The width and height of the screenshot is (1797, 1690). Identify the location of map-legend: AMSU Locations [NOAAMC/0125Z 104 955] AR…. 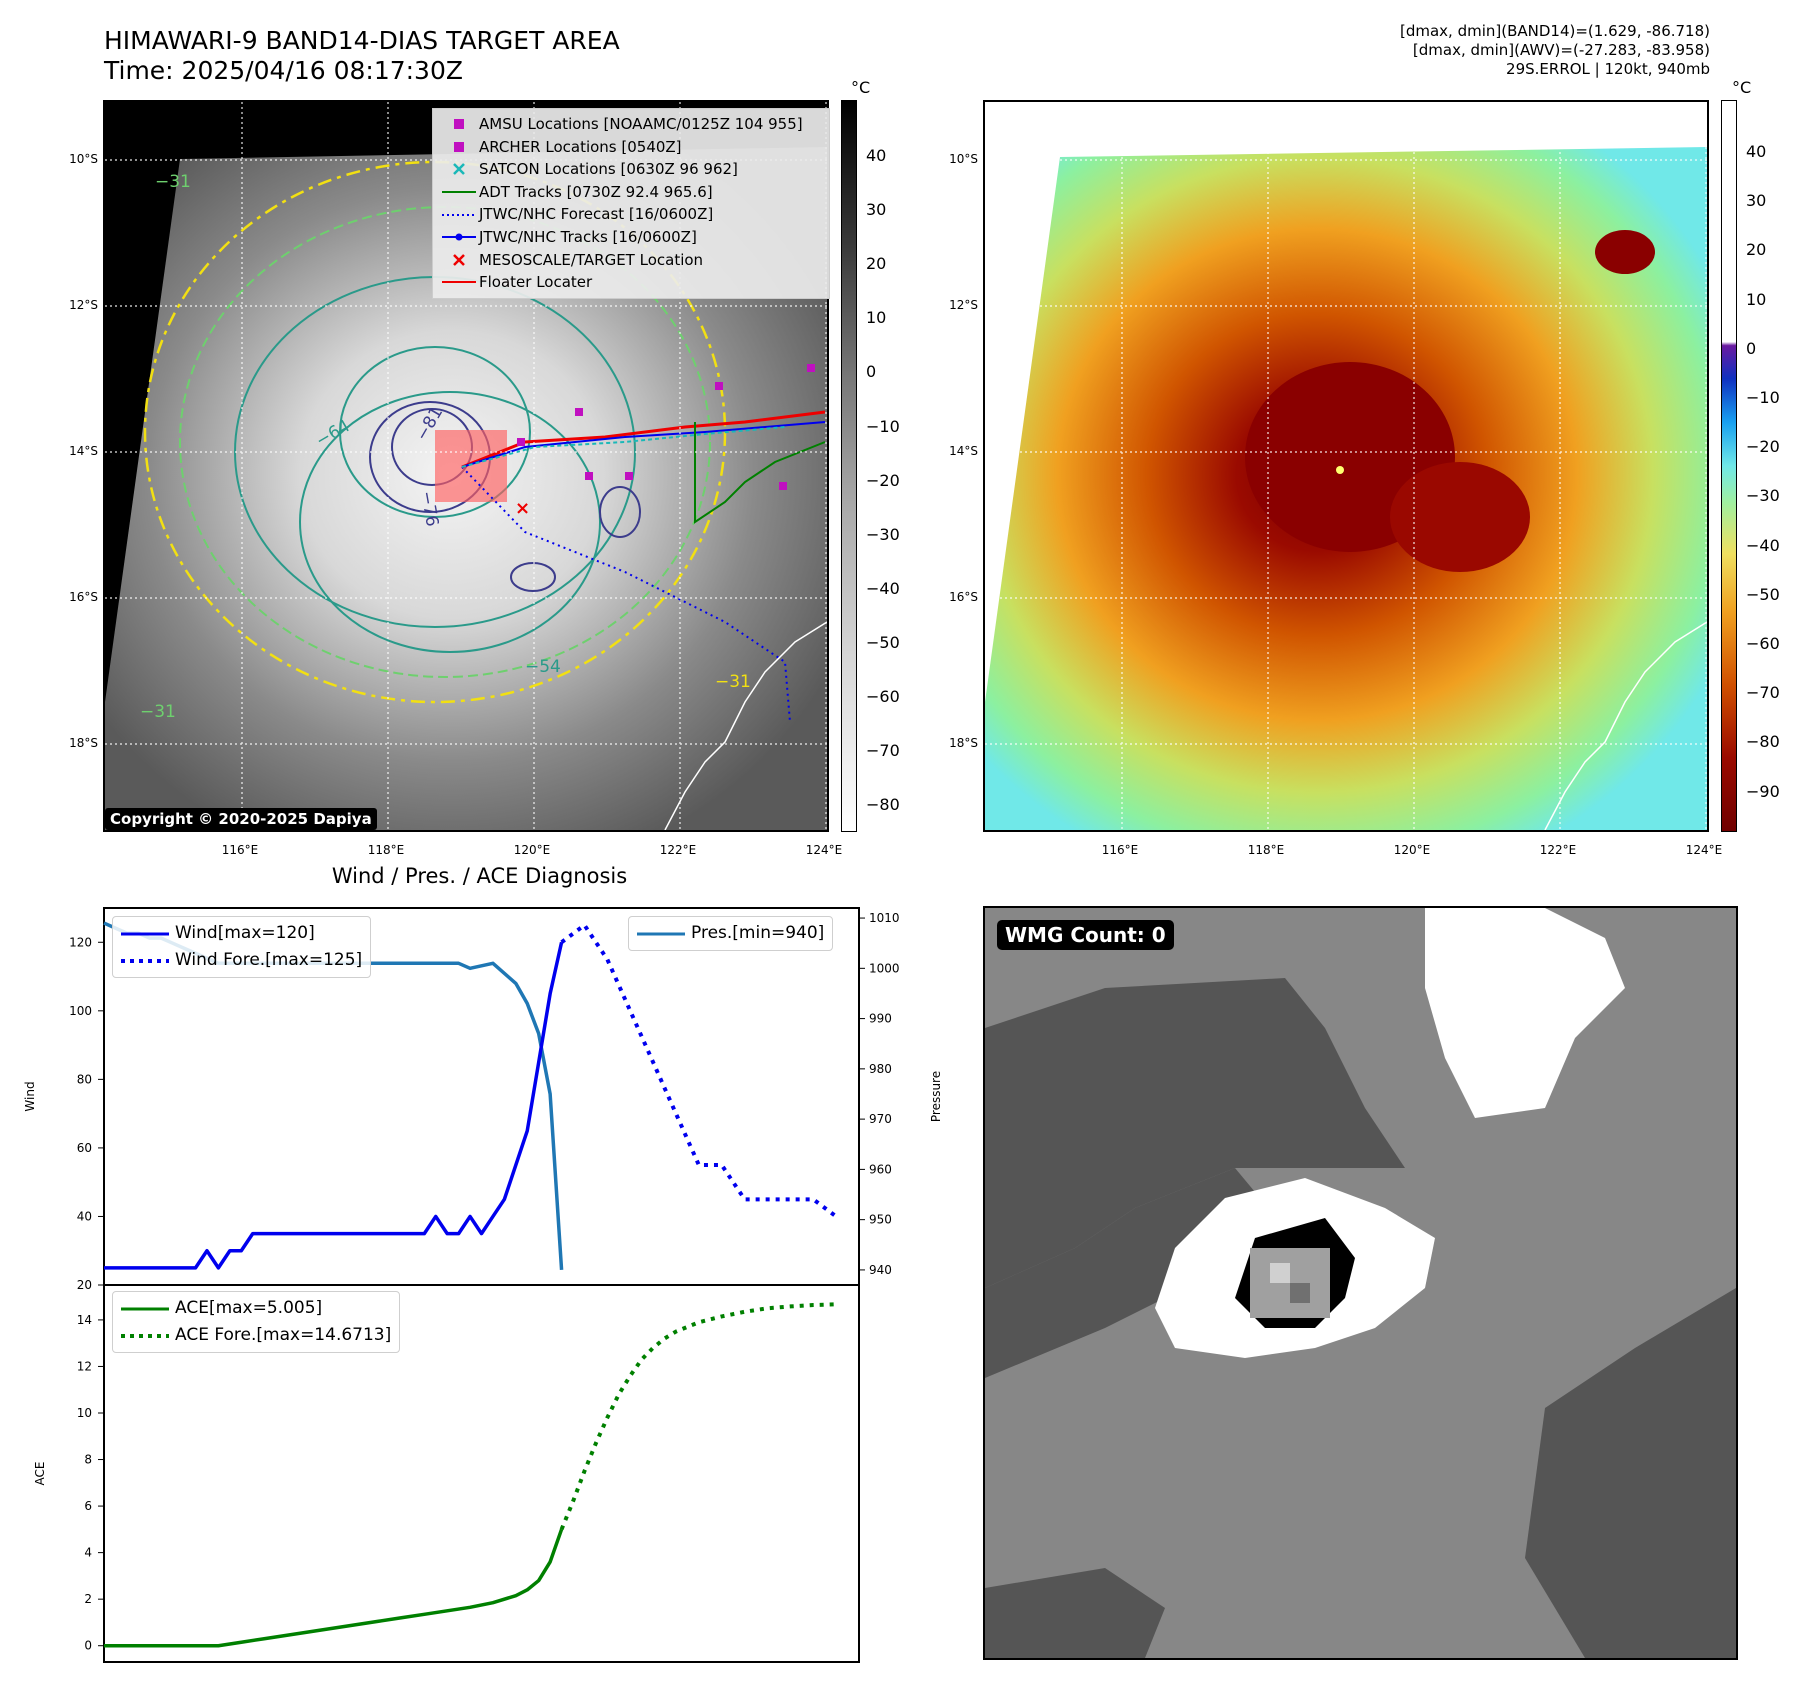
(631, 203).